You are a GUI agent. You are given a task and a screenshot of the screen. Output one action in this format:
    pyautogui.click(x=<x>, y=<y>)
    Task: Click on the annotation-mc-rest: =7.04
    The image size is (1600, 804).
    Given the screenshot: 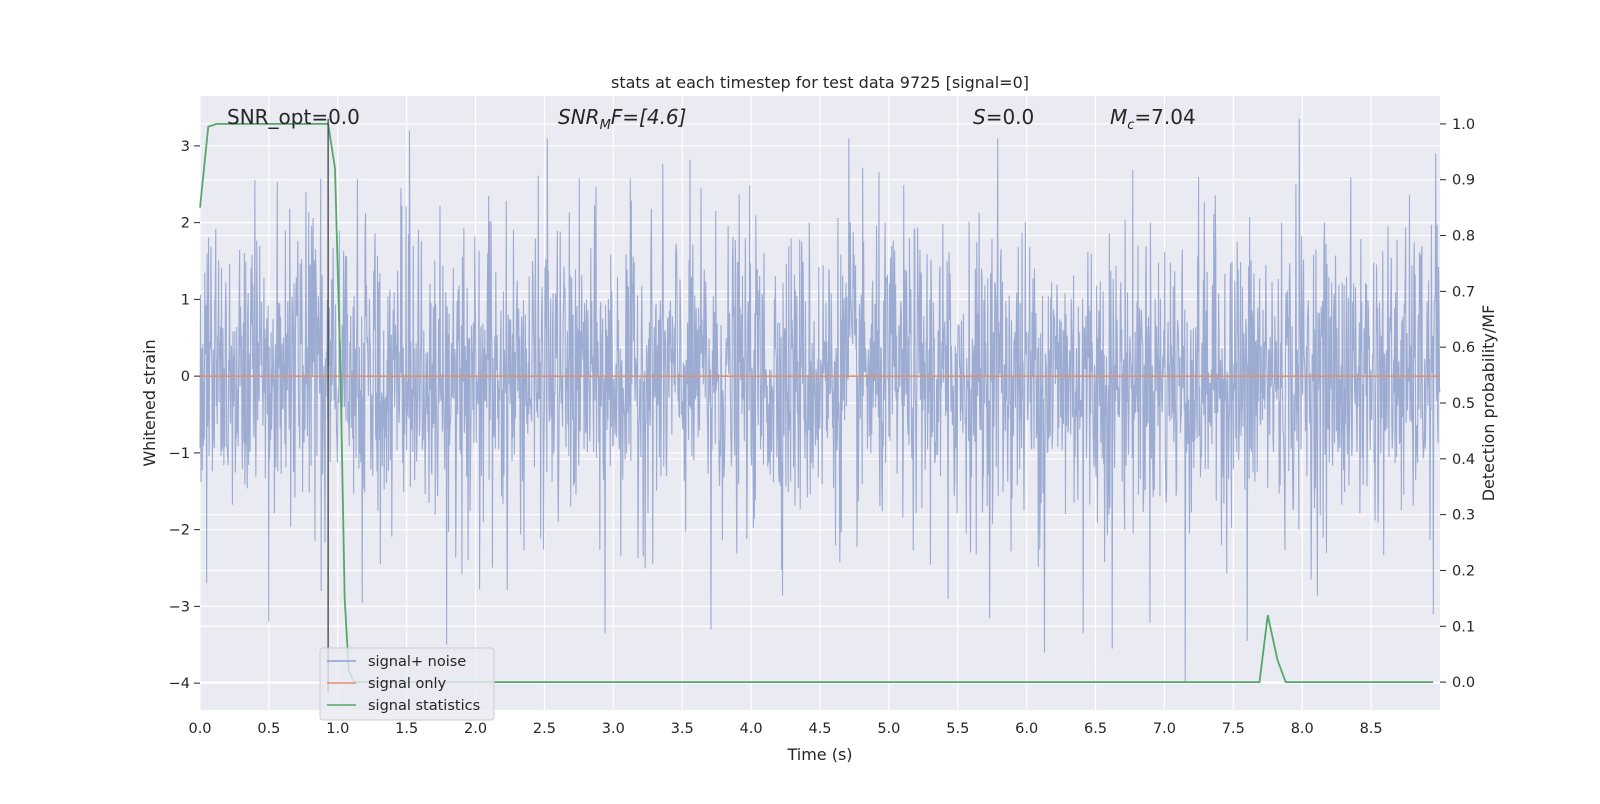 What is the action you would take?
    pyautogui.click(x=1164, y=117)
    